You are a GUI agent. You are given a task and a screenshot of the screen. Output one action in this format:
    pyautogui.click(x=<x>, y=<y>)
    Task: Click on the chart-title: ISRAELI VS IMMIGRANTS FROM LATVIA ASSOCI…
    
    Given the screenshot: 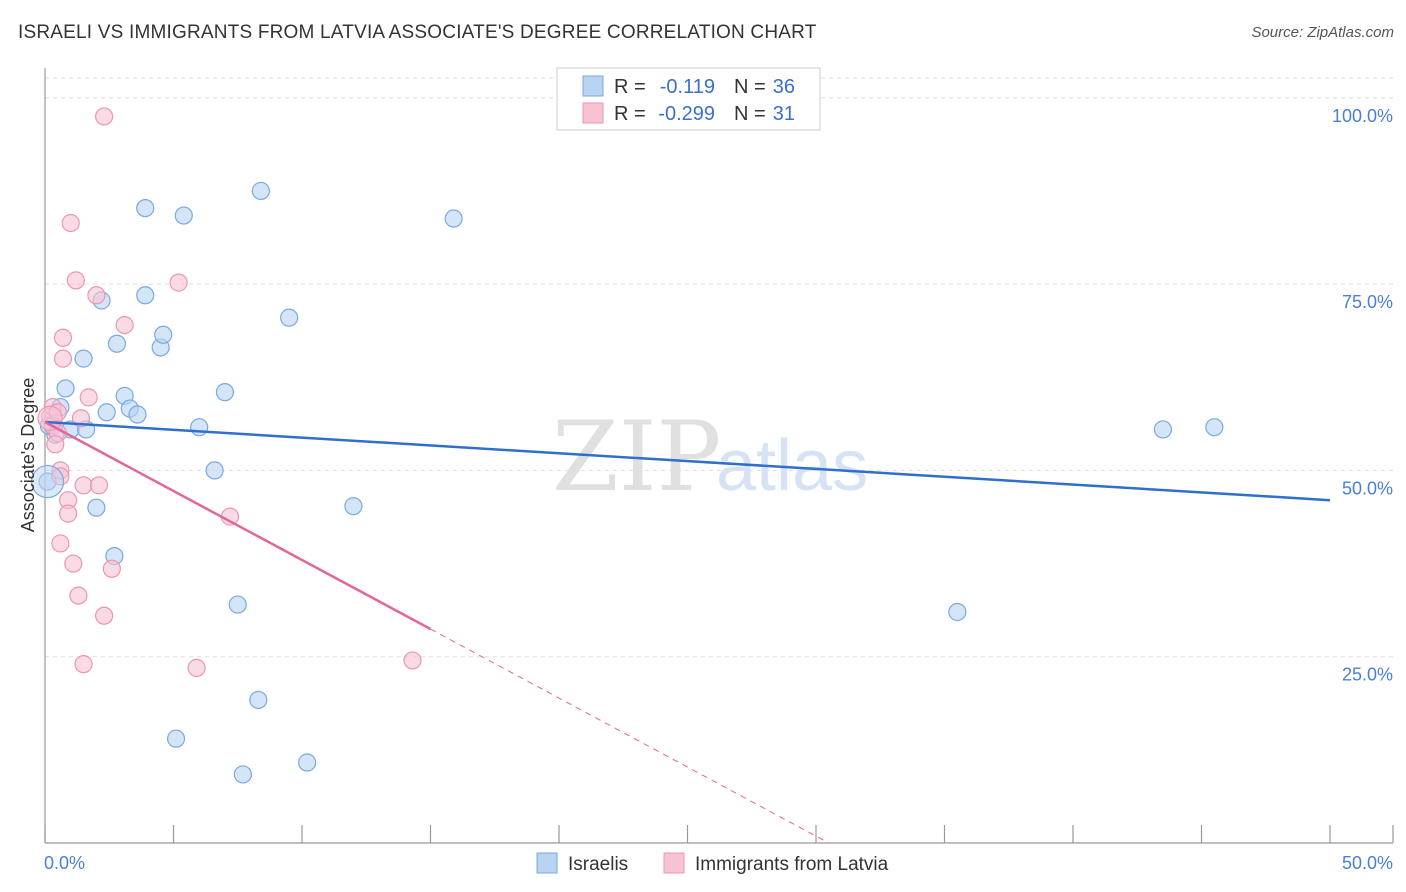 What is the action you would take?
    pyautogui.click(x=417, y=32)
    